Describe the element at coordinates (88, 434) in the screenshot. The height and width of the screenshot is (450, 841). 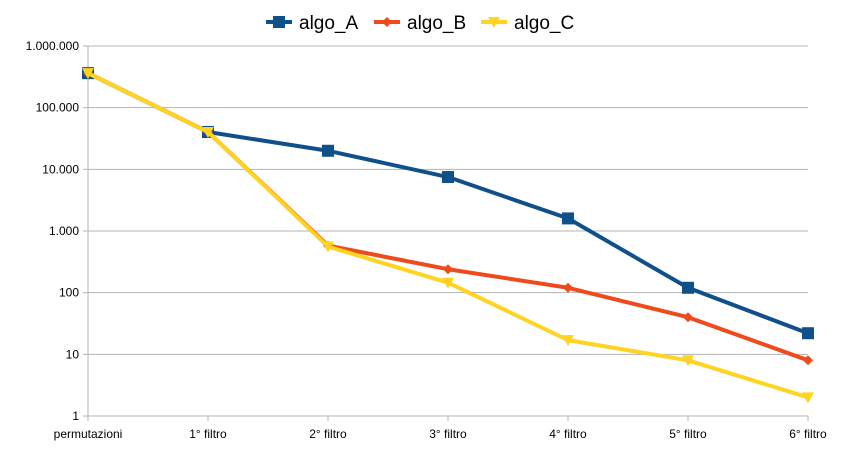
I see `x-tick-label: permutazioni` at that location.